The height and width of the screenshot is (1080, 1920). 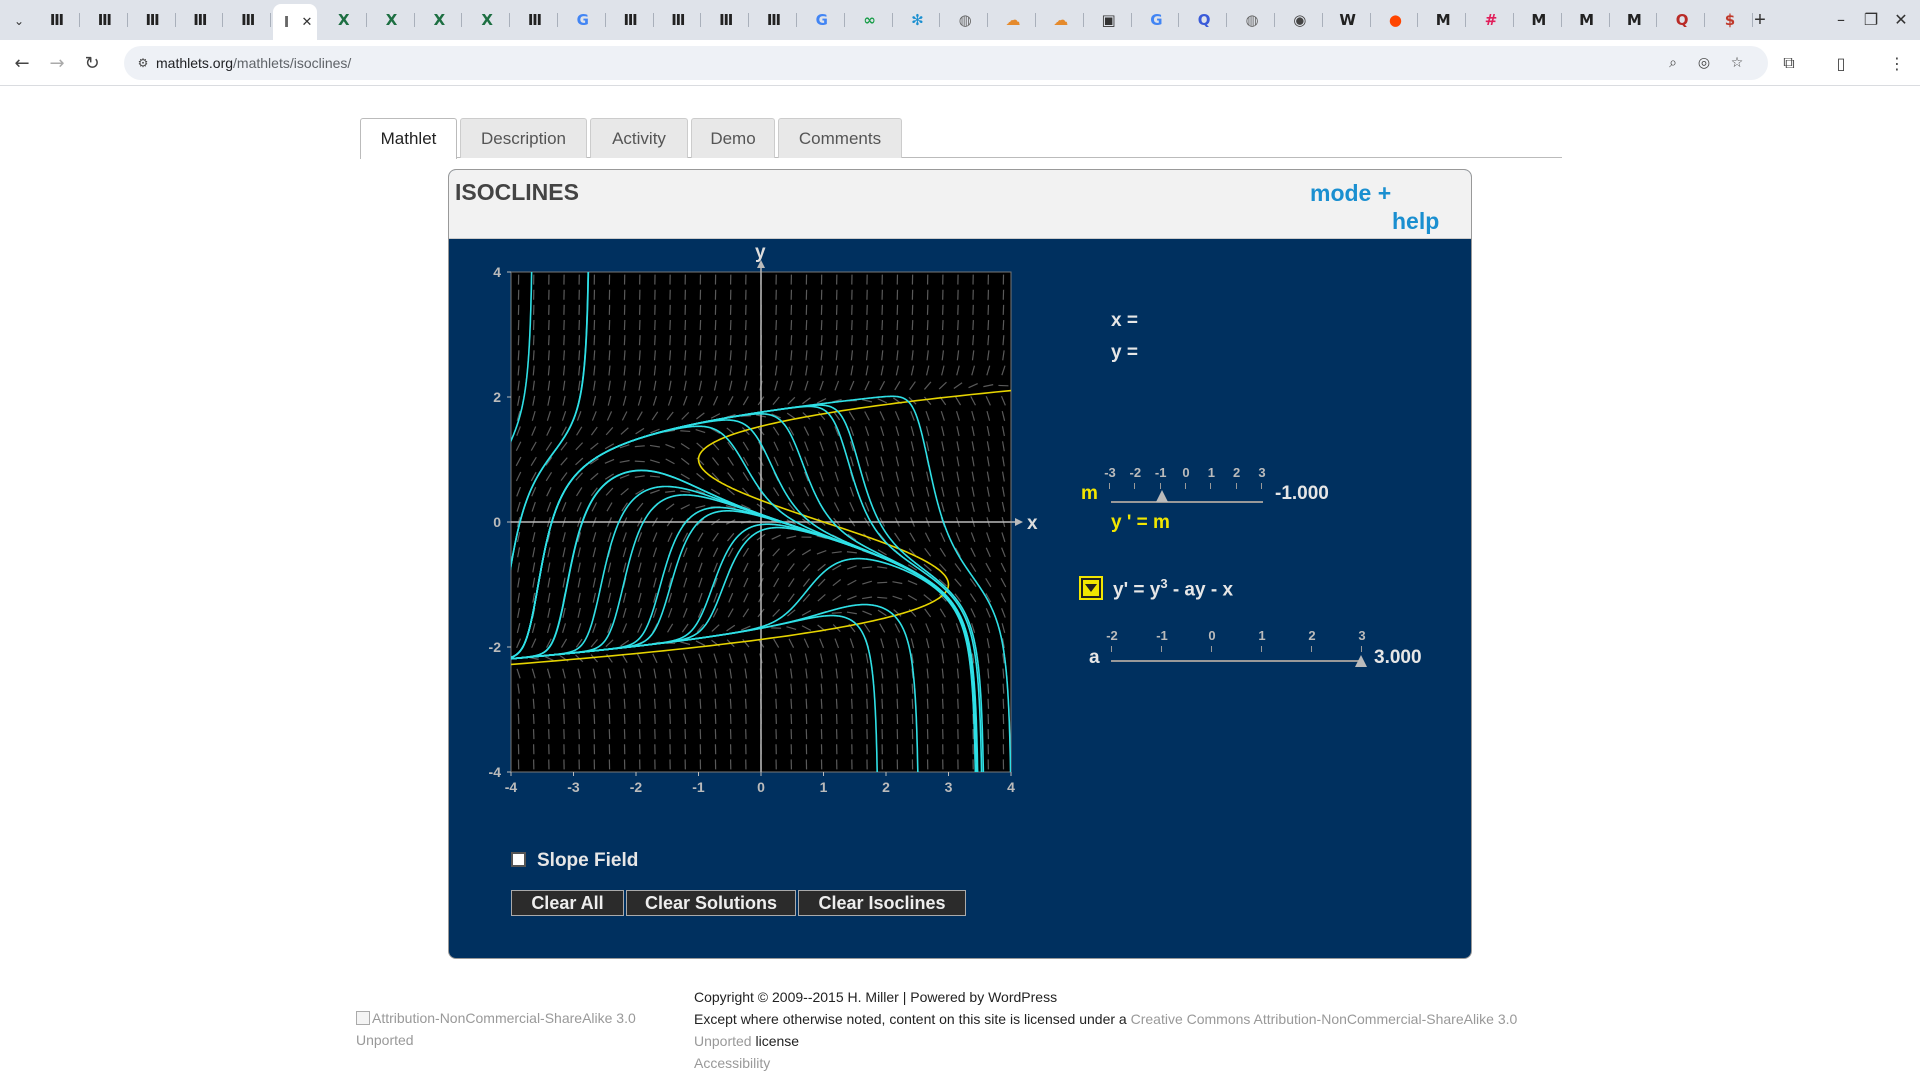 What do you see at coordinates (1491, 20) in the screenshot?
I see `browser-tab: #` at bounding box center [1491, 20].